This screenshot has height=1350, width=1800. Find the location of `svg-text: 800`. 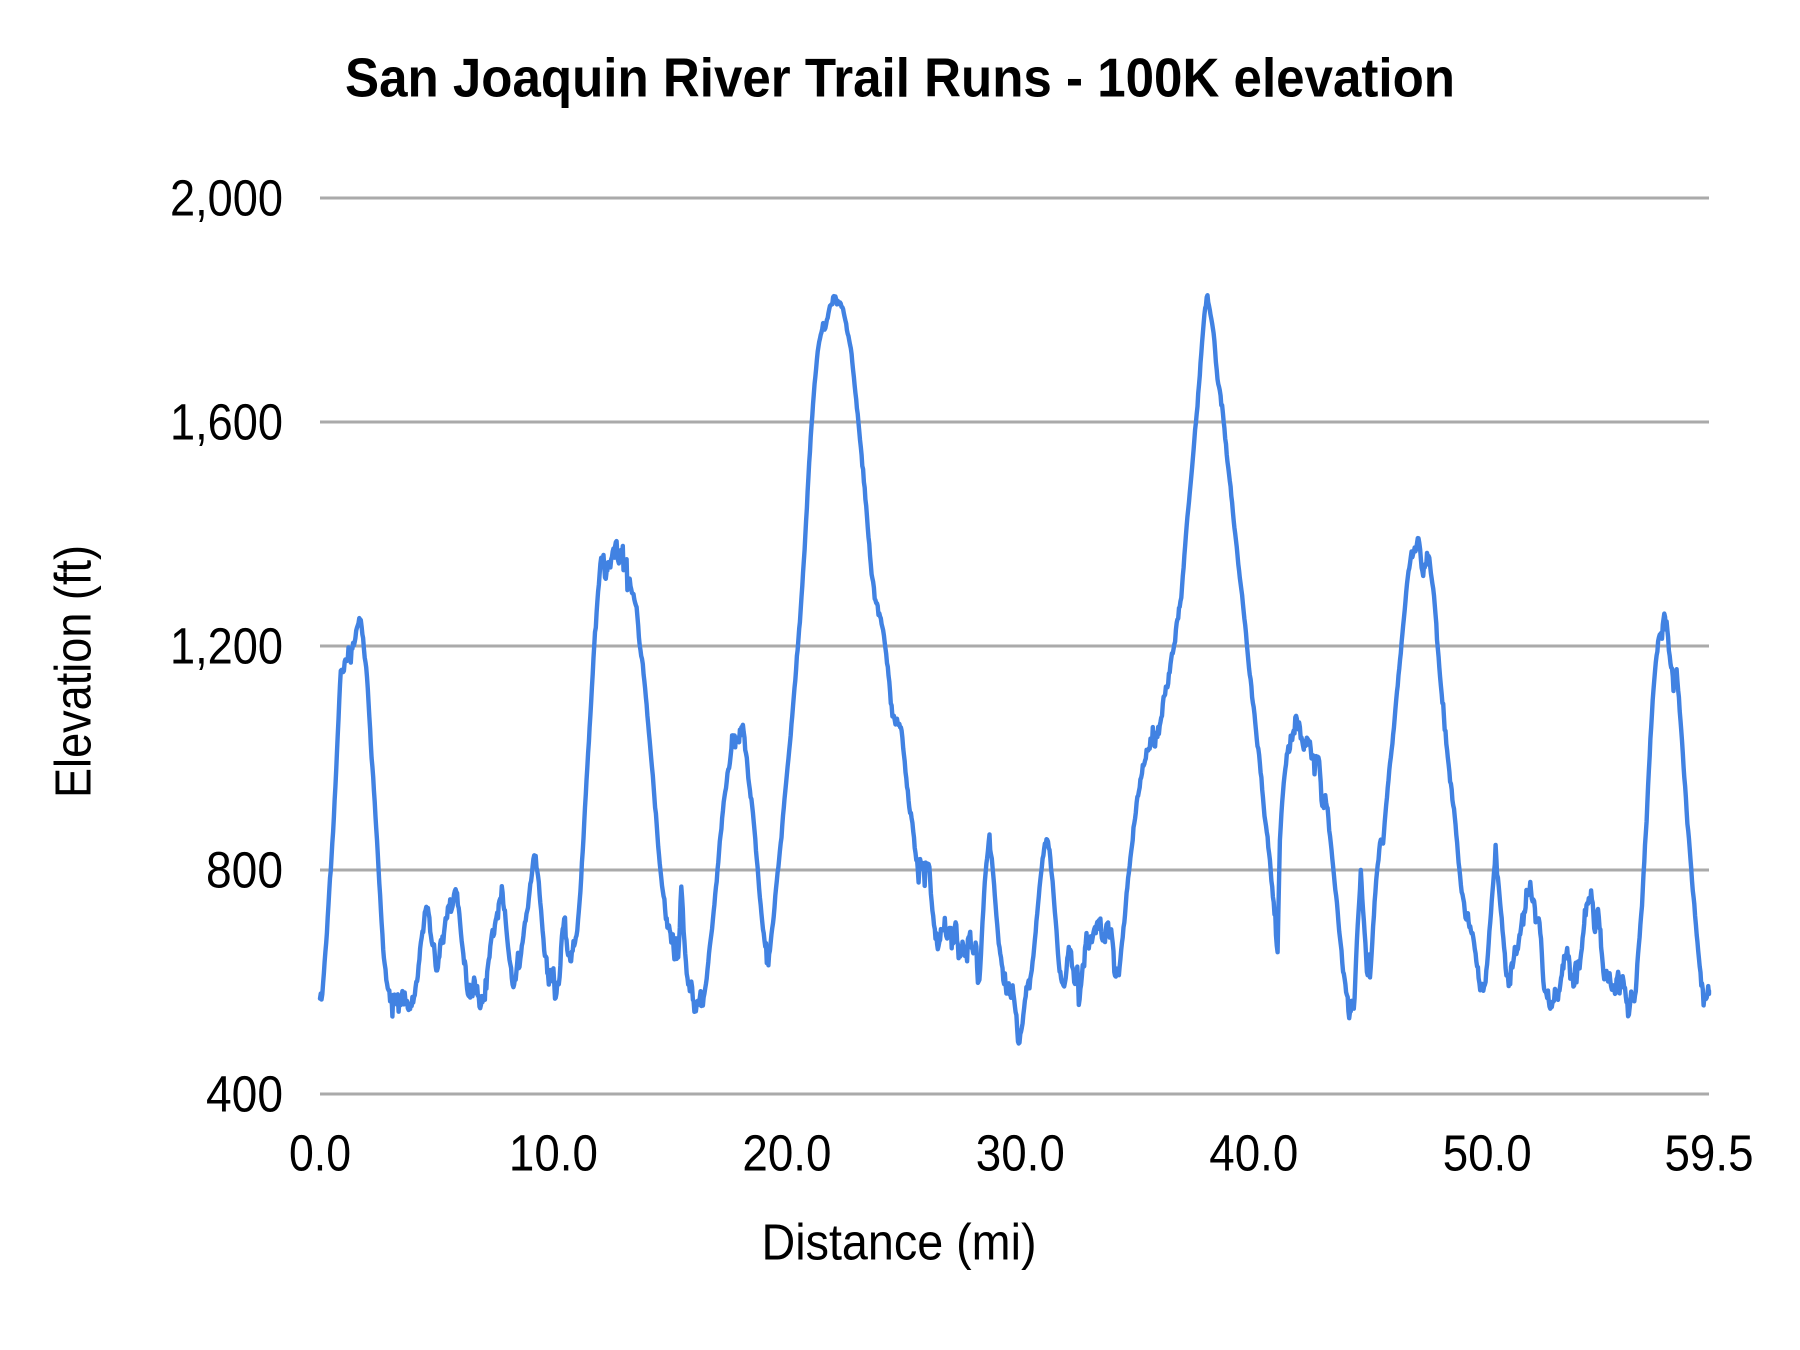

svg-text: 800 is located at coordinates (244, 870).